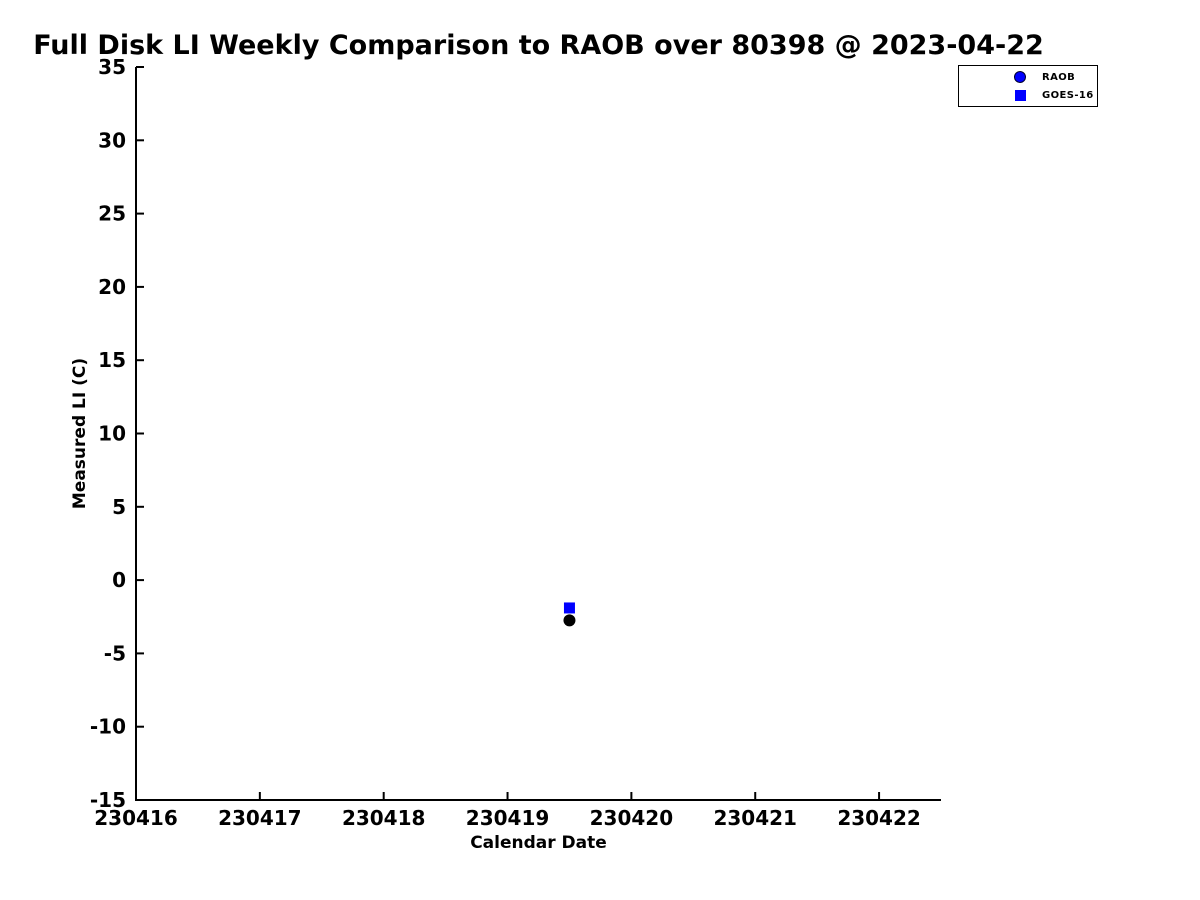 This screenshot has height=900, width=1200. Describe the element at coordinates (755, 818) in the screenshot. I see `x-tick-label: 230421` at that location.